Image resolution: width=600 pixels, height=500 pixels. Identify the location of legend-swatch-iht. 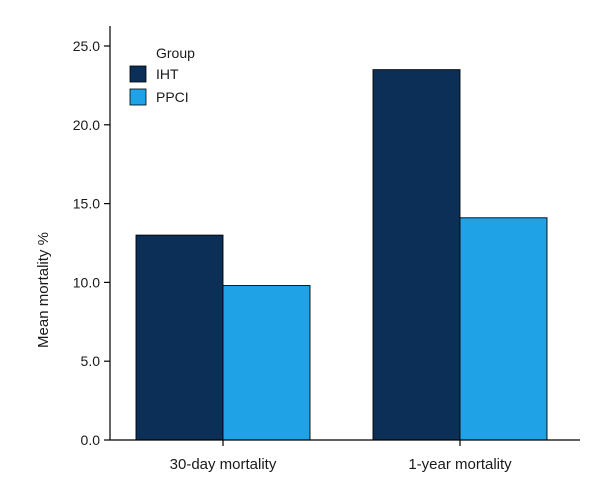
(138, 74).